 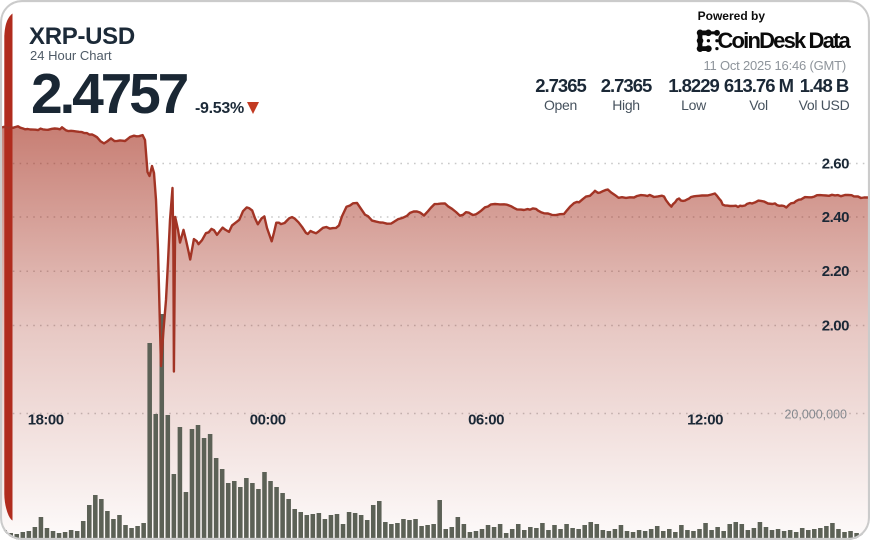 I want to click on svg-text: 12:00, so click(x=705, y=420).